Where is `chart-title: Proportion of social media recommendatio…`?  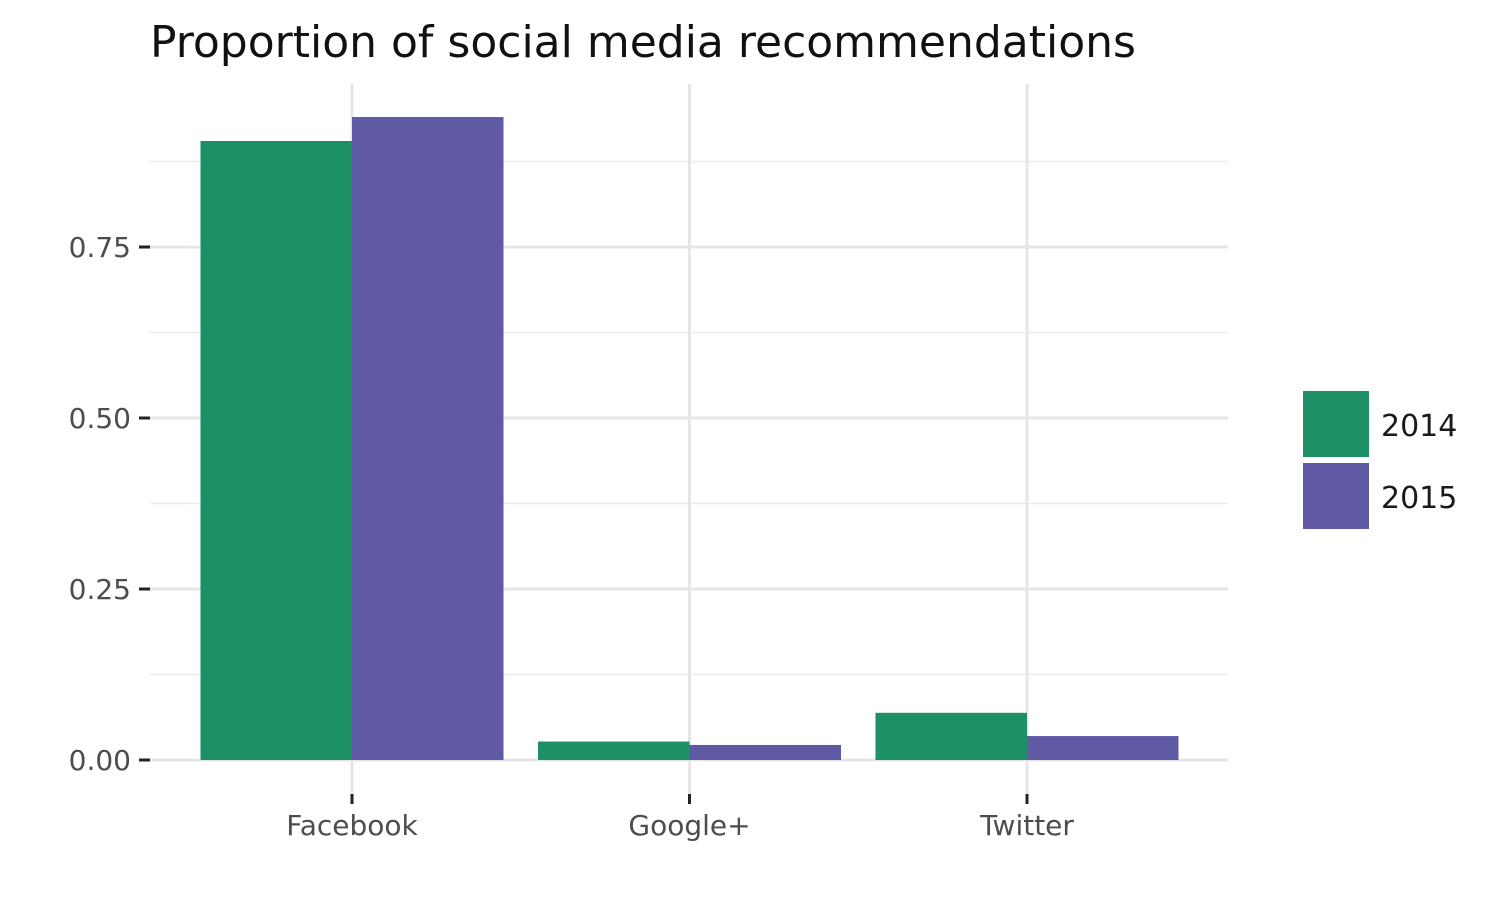
chart-title: Proportion of social media recommendatio… is located at coordinates (643, 42).